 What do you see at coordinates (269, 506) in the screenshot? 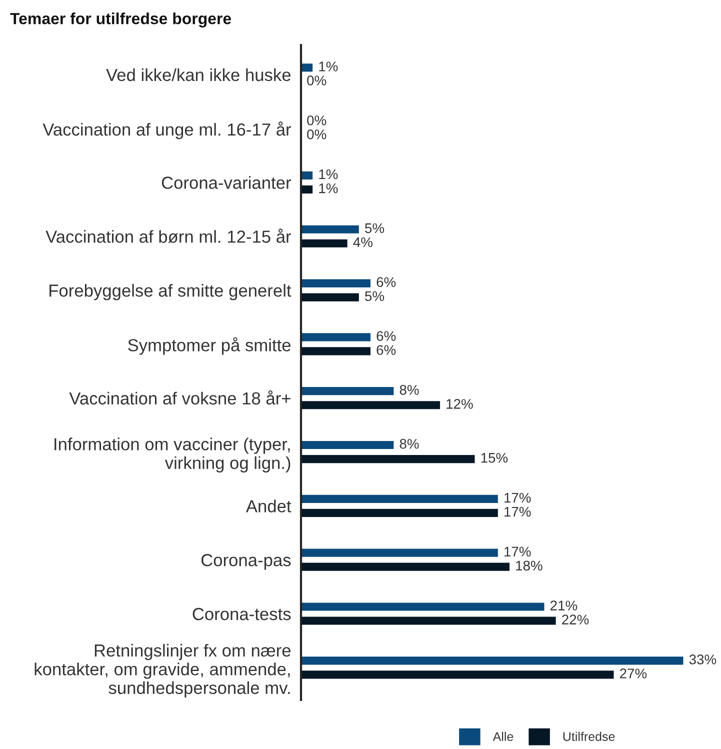
I see `y-tick-label: Andet` at bounding box center [269, 506].